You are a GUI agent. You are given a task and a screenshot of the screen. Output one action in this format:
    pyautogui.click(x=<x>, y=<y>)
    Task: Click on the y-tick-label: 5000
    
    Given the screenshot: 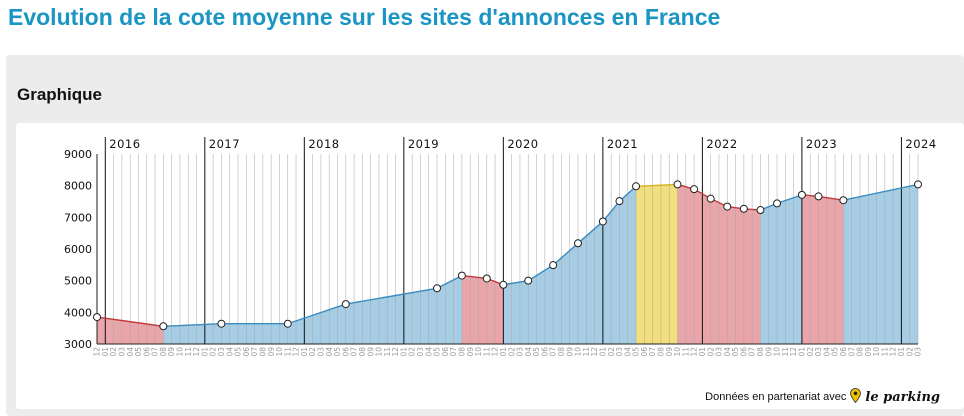 What is the action you would take?
    pyautogui.click(x=78, y=281)
    